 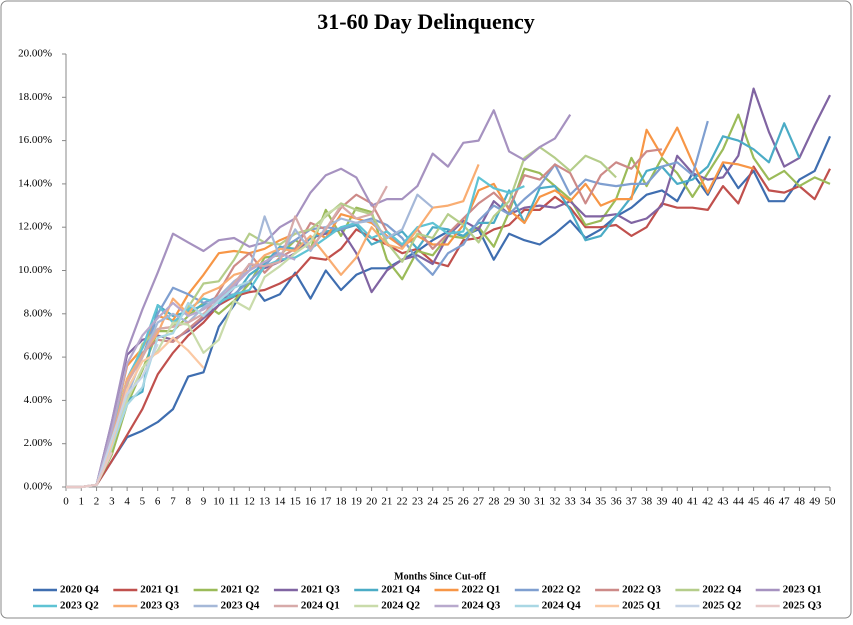 What do you see at coordinates (400, 590) in the screenshot?
I see `legend-label: 2021 Q4` at bounding box center [400, 590].